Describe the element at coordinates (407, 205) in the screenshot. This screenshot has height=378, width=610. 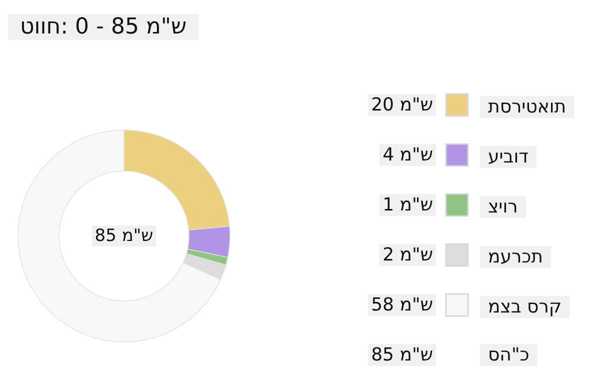
I see `data-label: 1 מ"ש` at that location.